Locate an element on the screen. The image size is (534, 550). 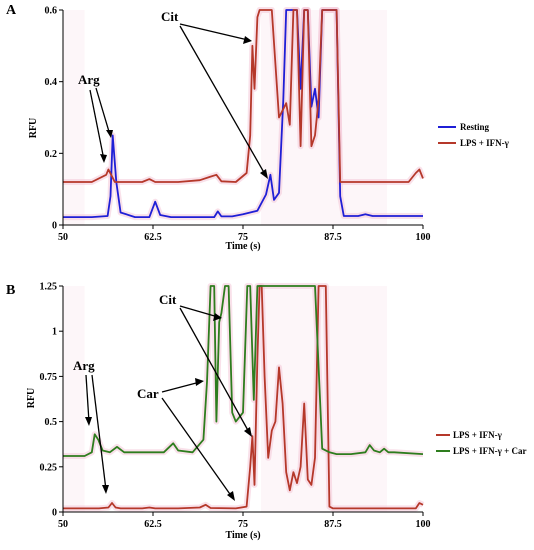
panel-a-legend-label-lps: LPS + IFN-γ is located at coordinates (485, 143).